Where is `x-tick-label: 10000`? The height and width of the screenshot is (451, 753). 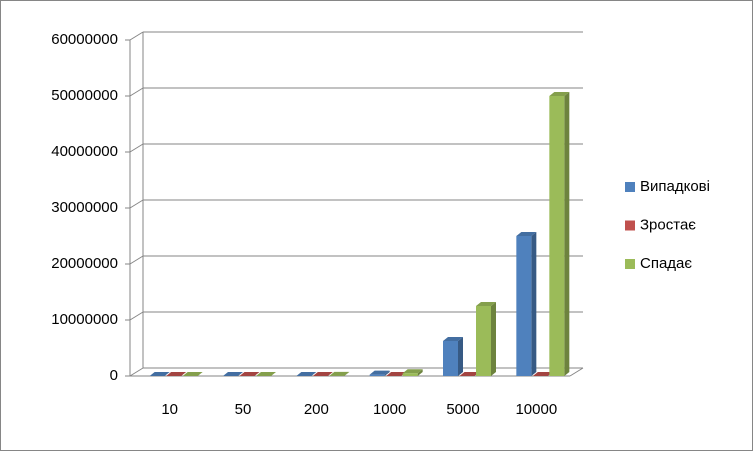 x-tick-label: 10000 is located at coordinates (536, 409).